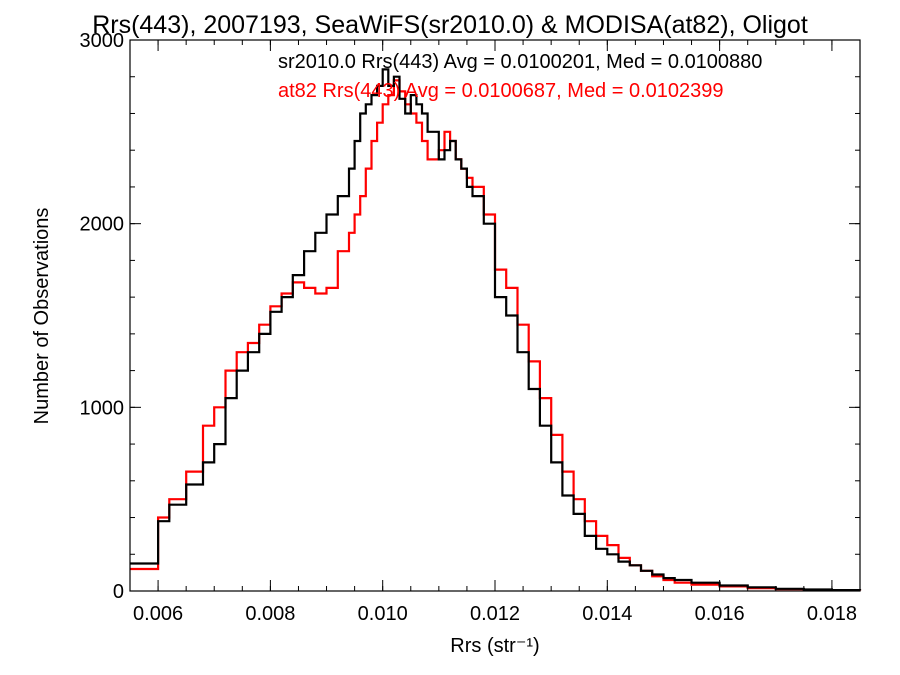  Describe the element at coordinates (102, 41) in the screenshot. I see `y-tick-label: 3000` at that location.